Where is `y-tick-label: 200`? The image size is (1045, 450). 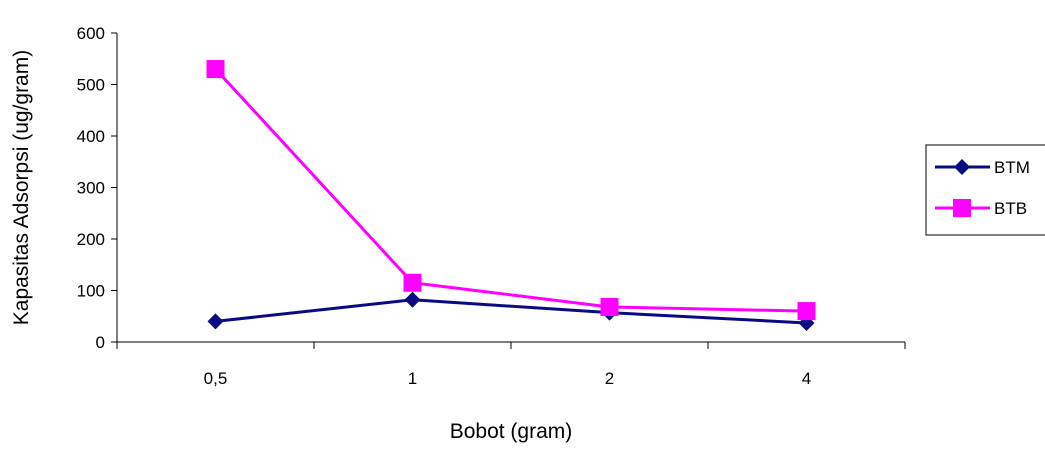 y-tick-label: 200 is located at coordinates (91, 239).